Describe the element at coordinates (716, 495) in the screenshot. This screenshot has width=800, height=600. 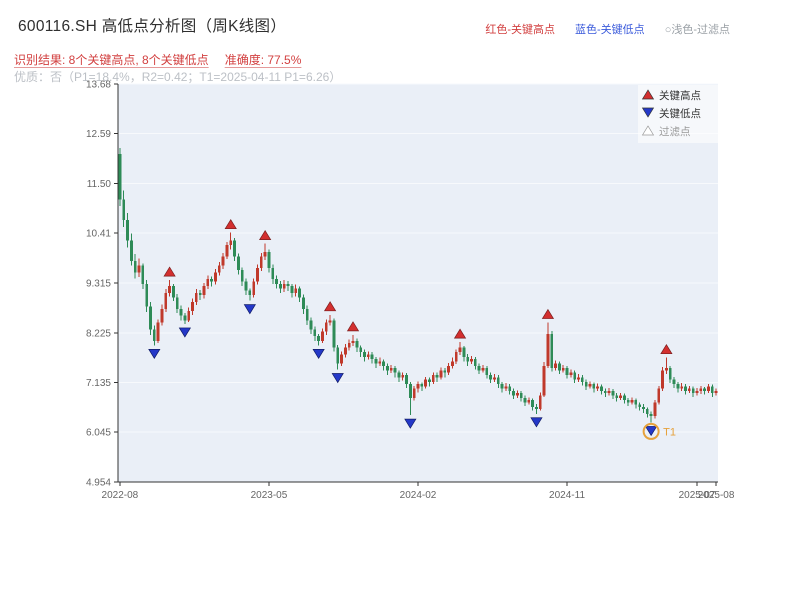
I see `svg-text: 2025-08` at that location.